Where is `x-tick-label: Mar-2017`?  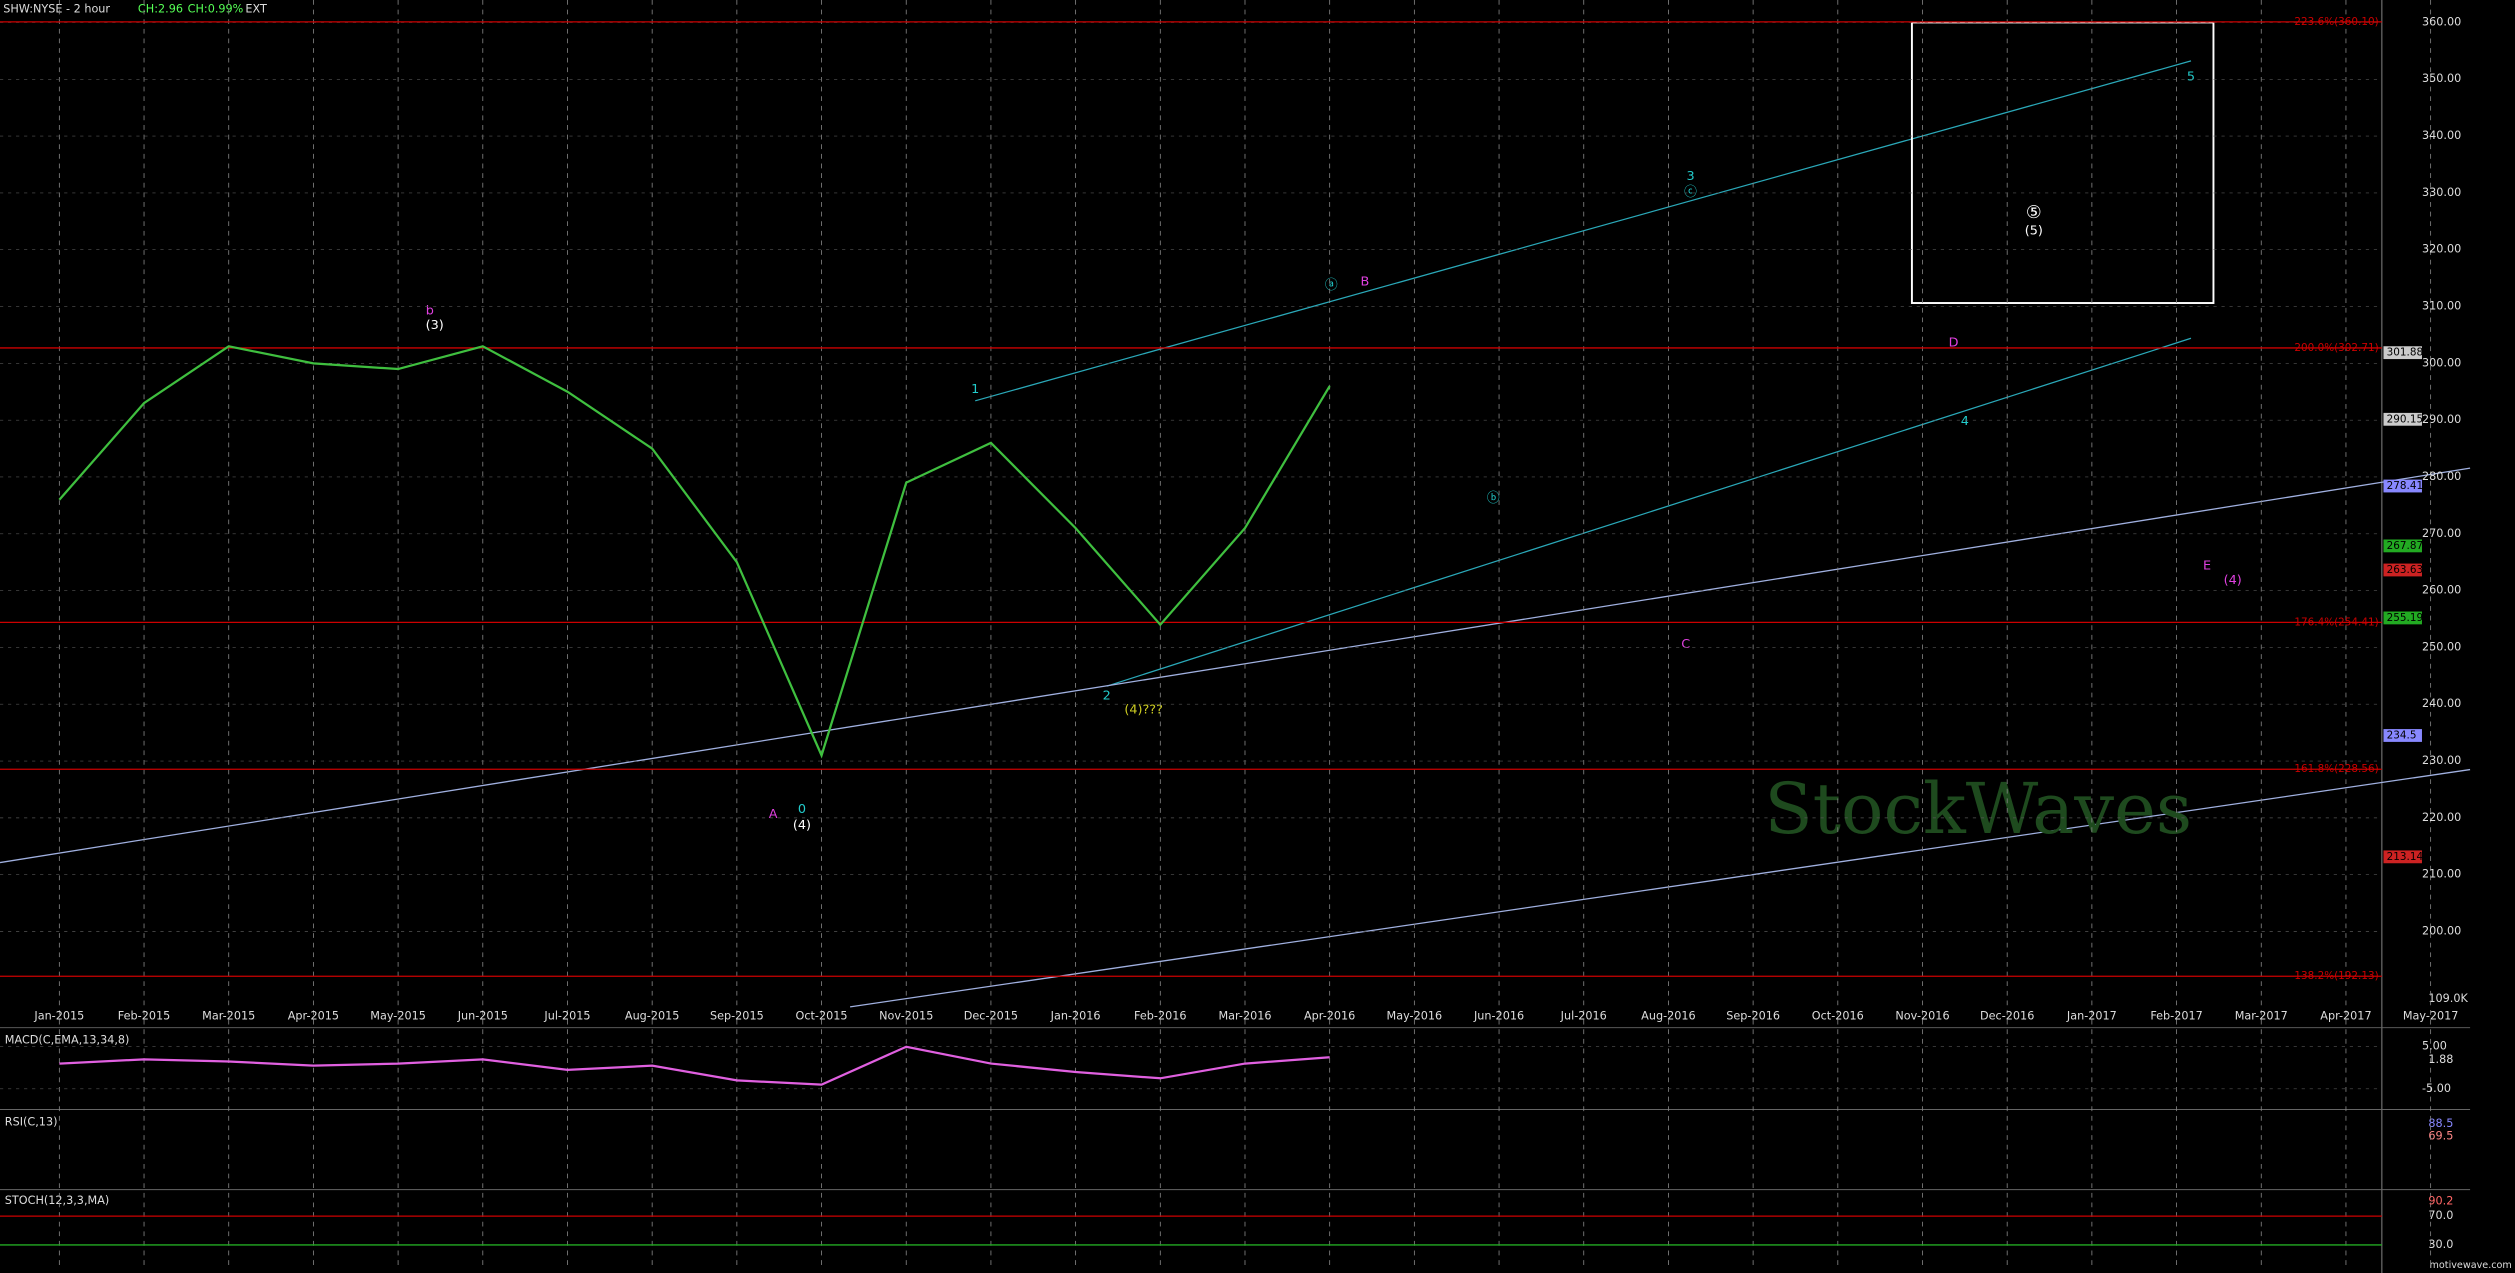
x-tick-label: Mar-2017 is located at coordinates (2261, 1015).